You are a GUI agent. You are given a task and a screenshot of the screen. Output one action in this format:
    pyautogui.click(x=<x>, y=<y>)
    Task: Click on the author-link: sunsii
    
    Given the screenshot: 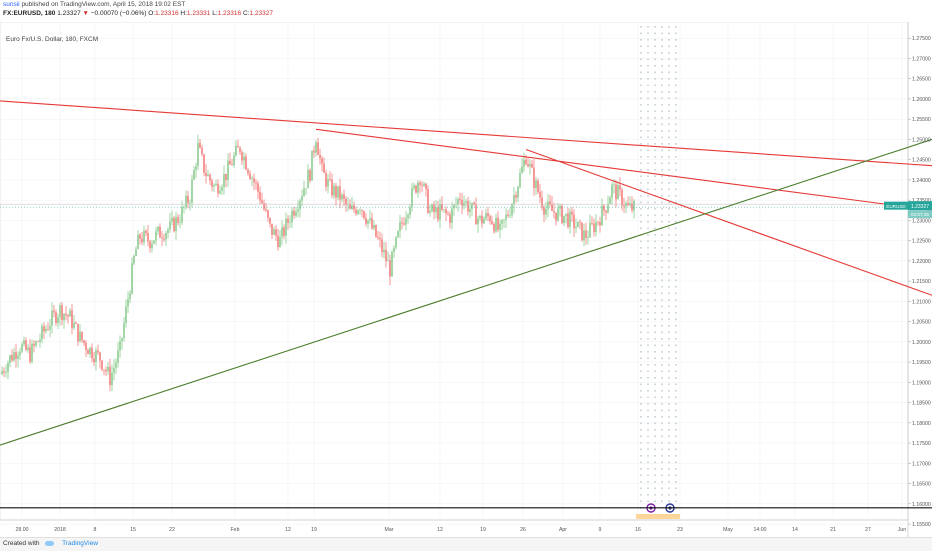 What is the action you would take?
    pyautogui.click(x=11, y=4)
    